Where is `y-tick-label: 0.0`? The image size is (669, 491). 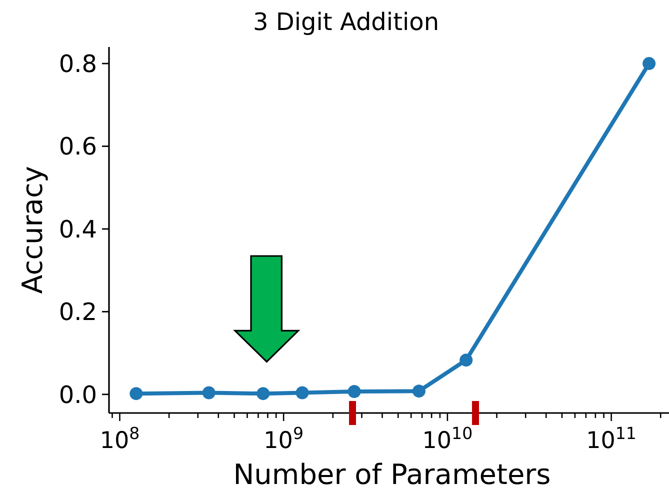
y-tick-label: 0.0 is located at coordinates (77, 394).